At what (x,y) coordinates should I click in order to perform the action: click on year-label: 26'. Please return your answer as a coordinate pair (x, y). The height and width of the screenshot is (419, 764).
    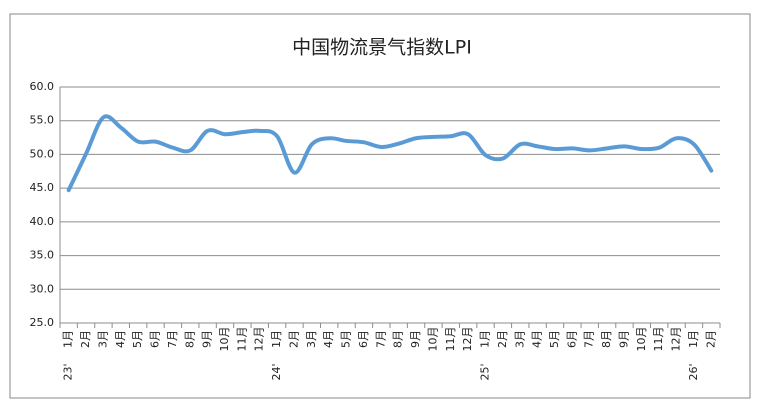
    Looking at the image, I should click on (693, 371).